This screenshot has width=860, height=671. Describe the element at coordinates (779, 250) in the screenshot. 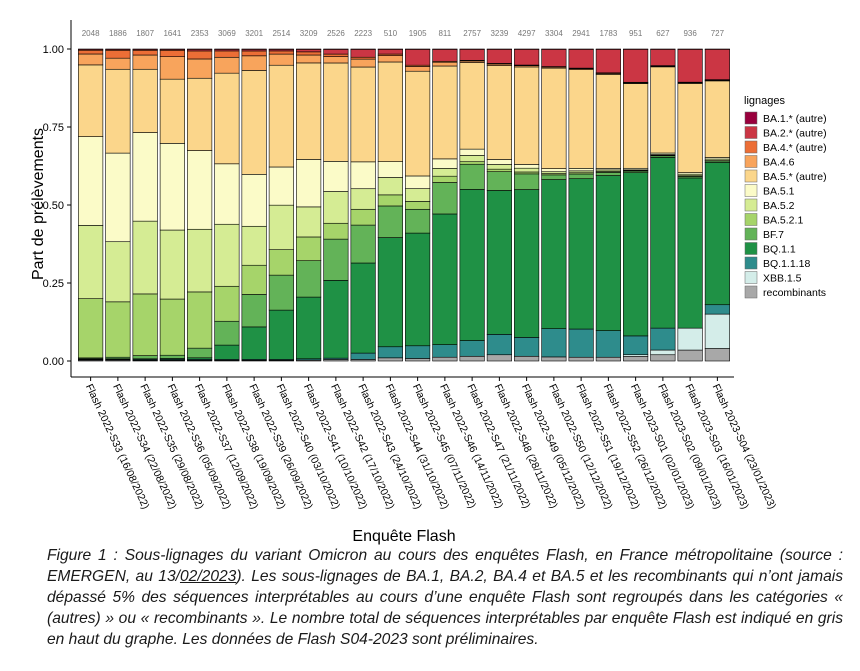

I see `legend-label: BQ.1.1` at that location.